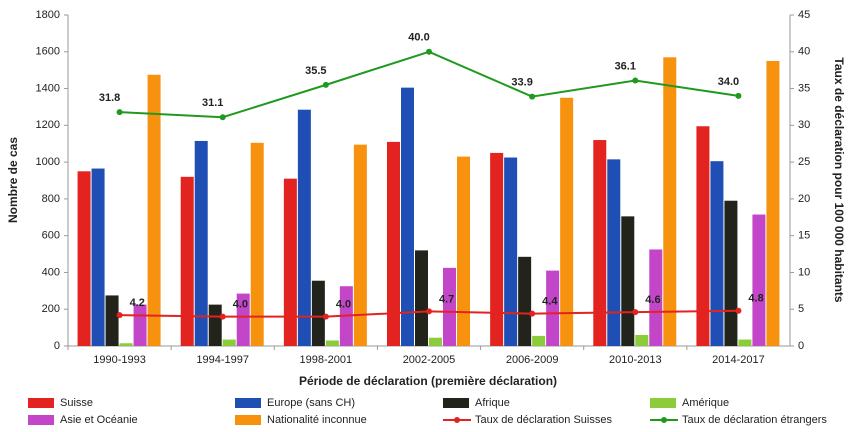  I want to click on legend-label: Afrique, so click(492, 403).